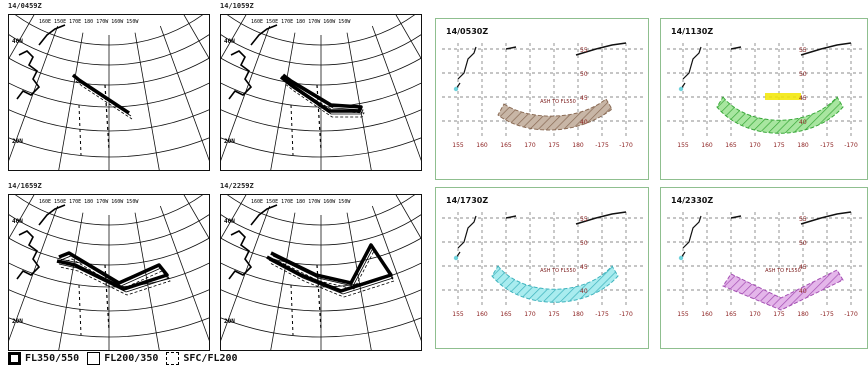 This screenshot has height=371, width=868. I want to click on legend-item-fl200-350: FL200/350, so click(123, 358).